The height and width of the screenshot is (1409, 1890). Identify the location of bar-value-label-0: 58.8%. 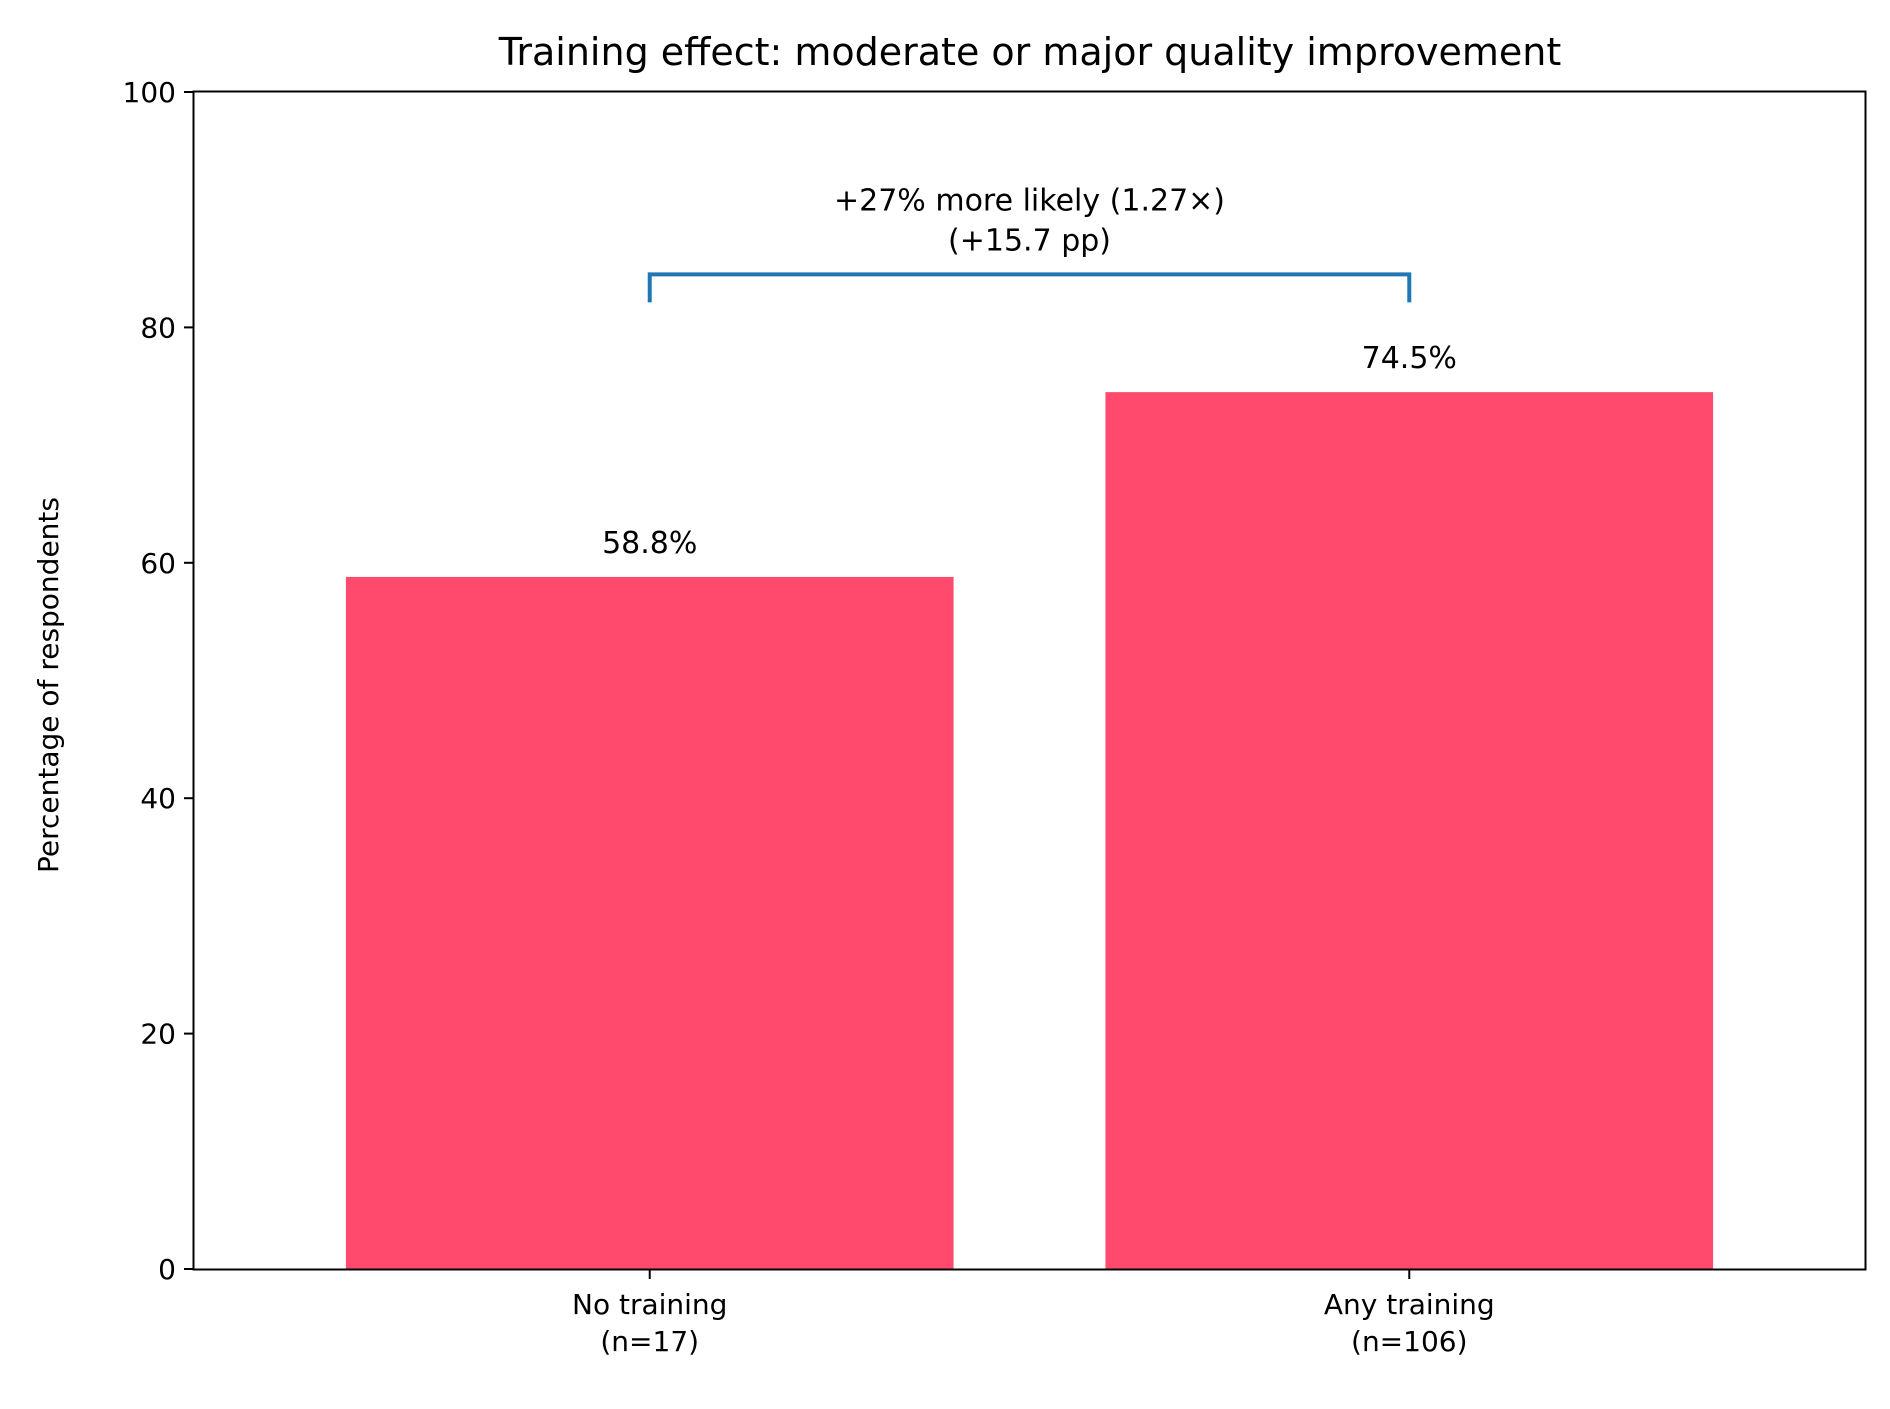
(649, 543).